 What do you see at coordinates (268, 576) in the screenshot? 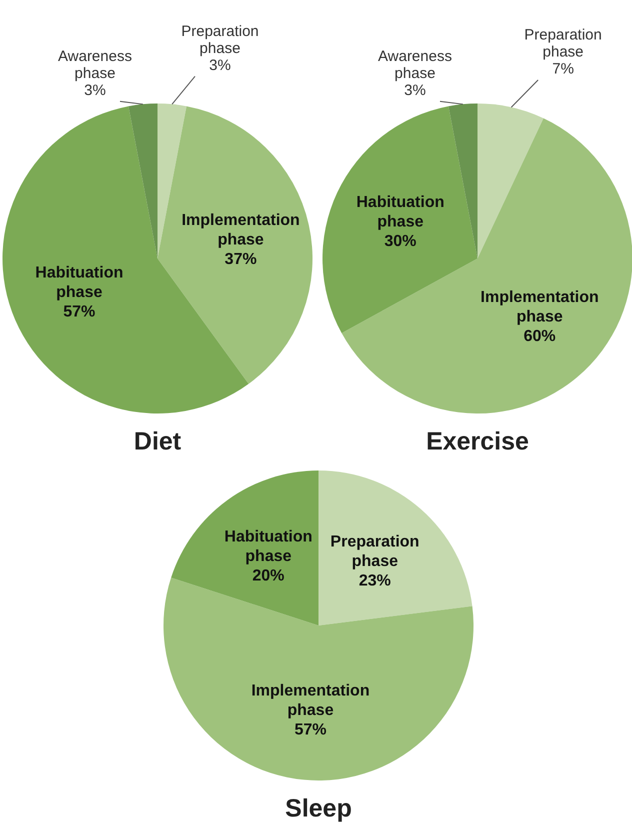
I see `data-label: 20%` at bounding box center [268, 576].